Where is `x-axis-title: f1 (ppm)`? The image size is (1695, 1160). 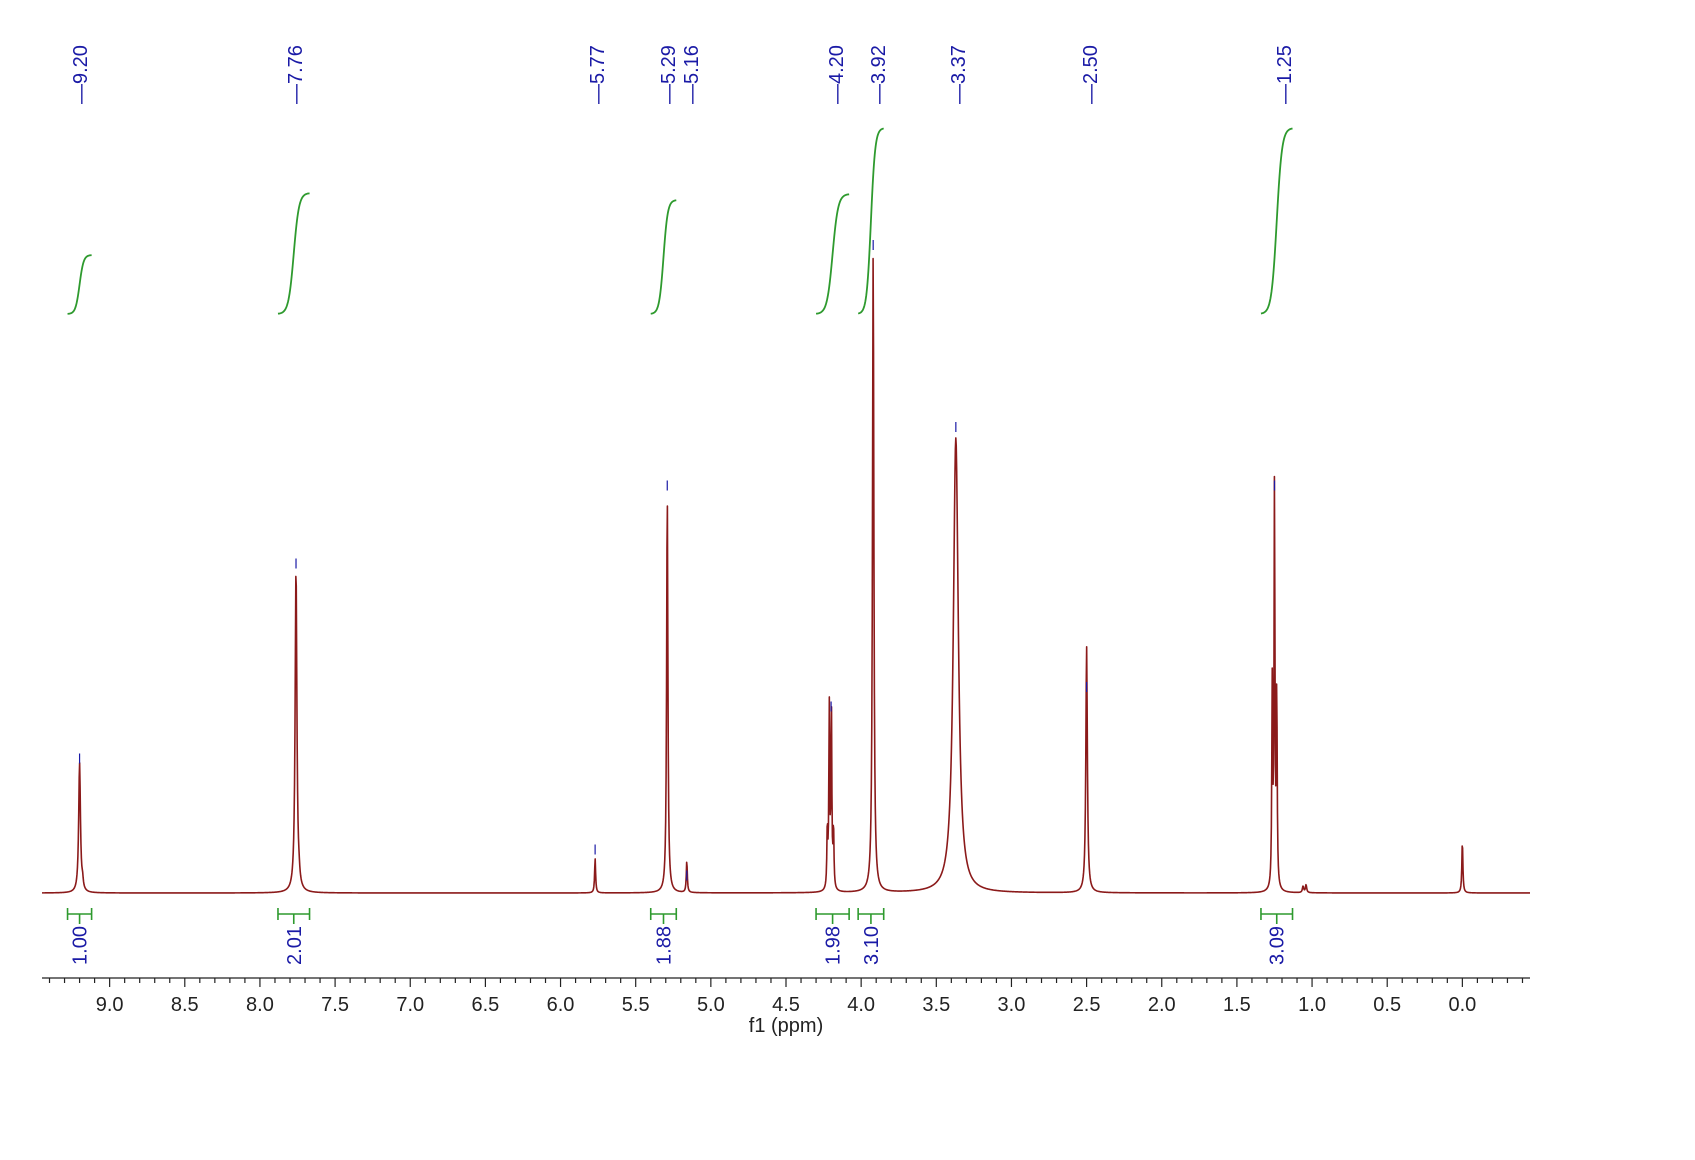 x-axis-title: f1 (ppm) is located at coordinates (786, 1026).